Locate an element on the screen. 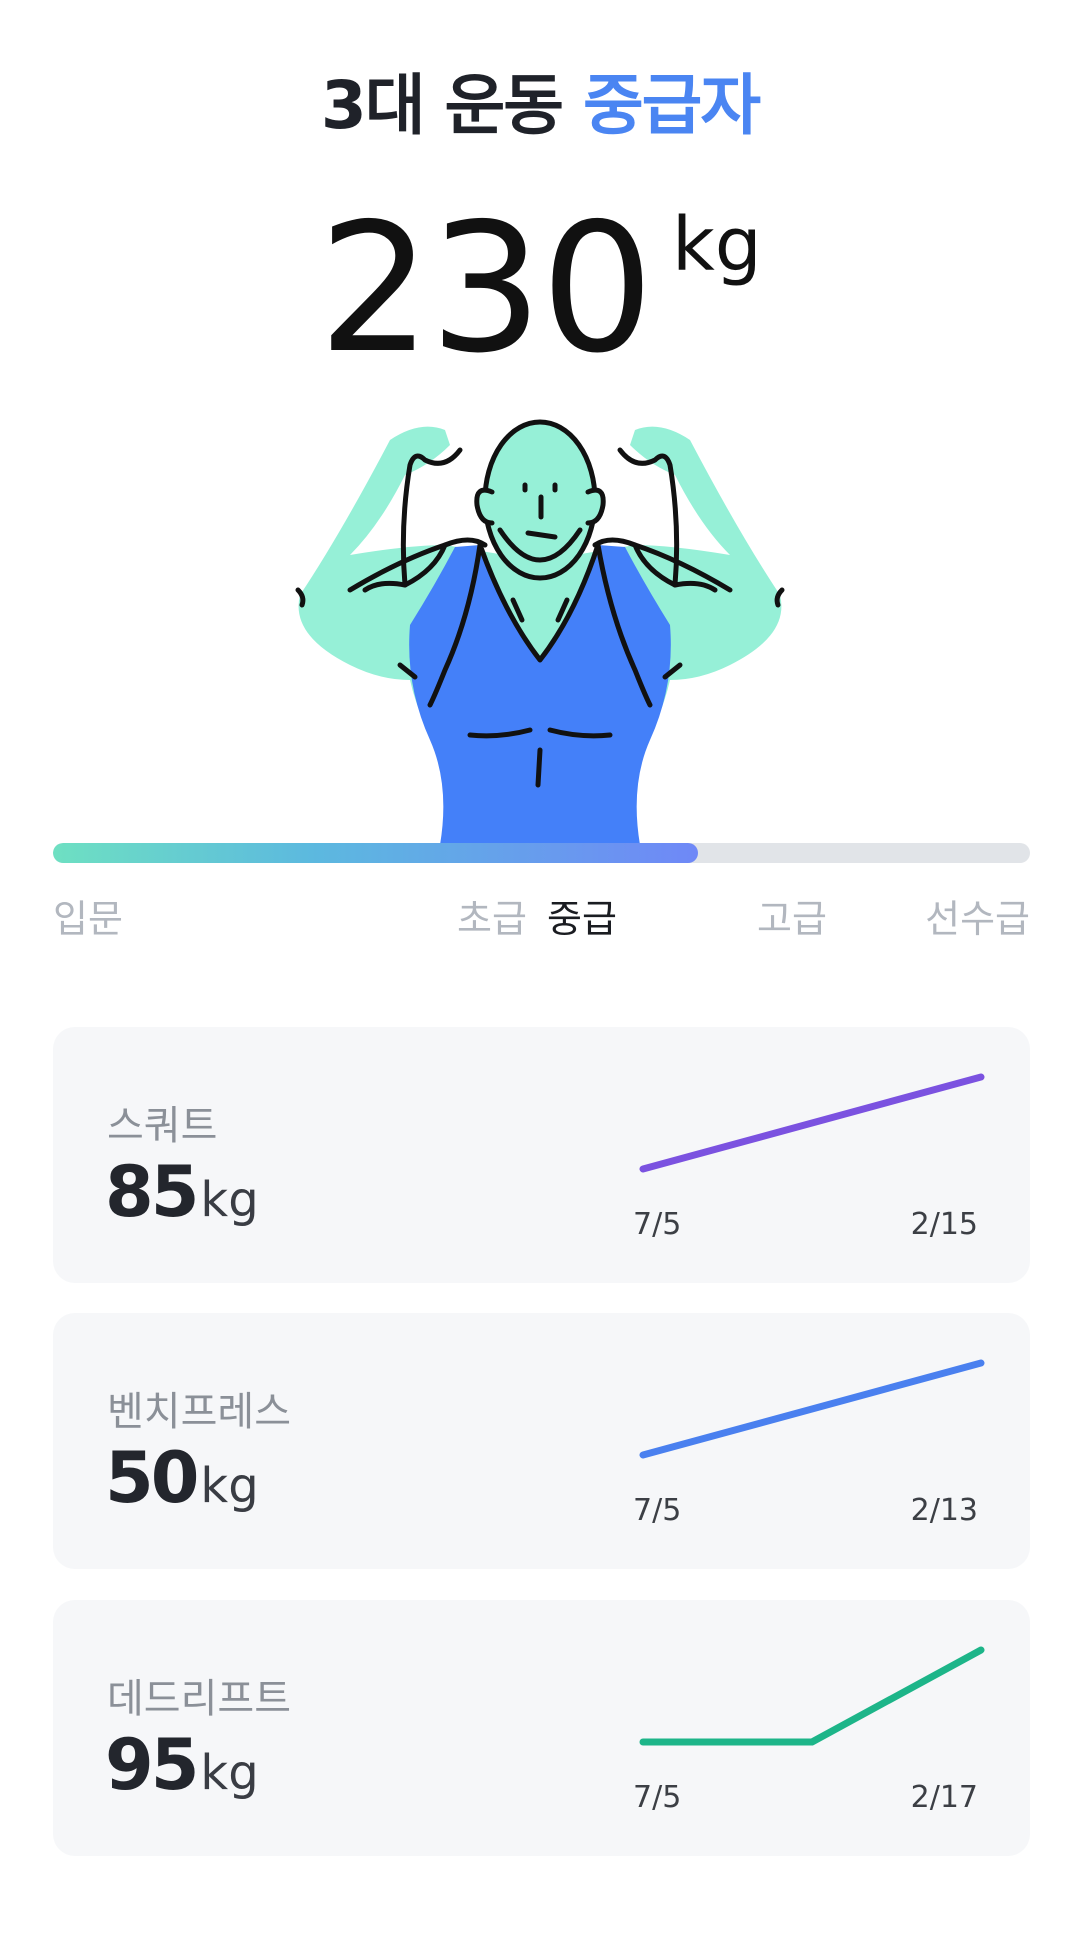  total-weight: 230 kg is located at coordinates (540, 289).